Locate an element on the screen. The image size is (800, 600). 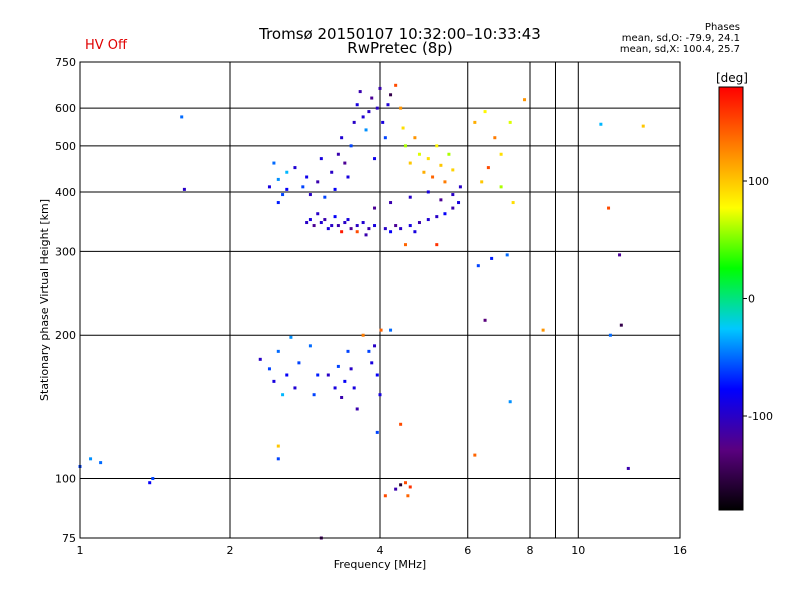
y-tick-label: 100 is located at coordinates (65, 479).